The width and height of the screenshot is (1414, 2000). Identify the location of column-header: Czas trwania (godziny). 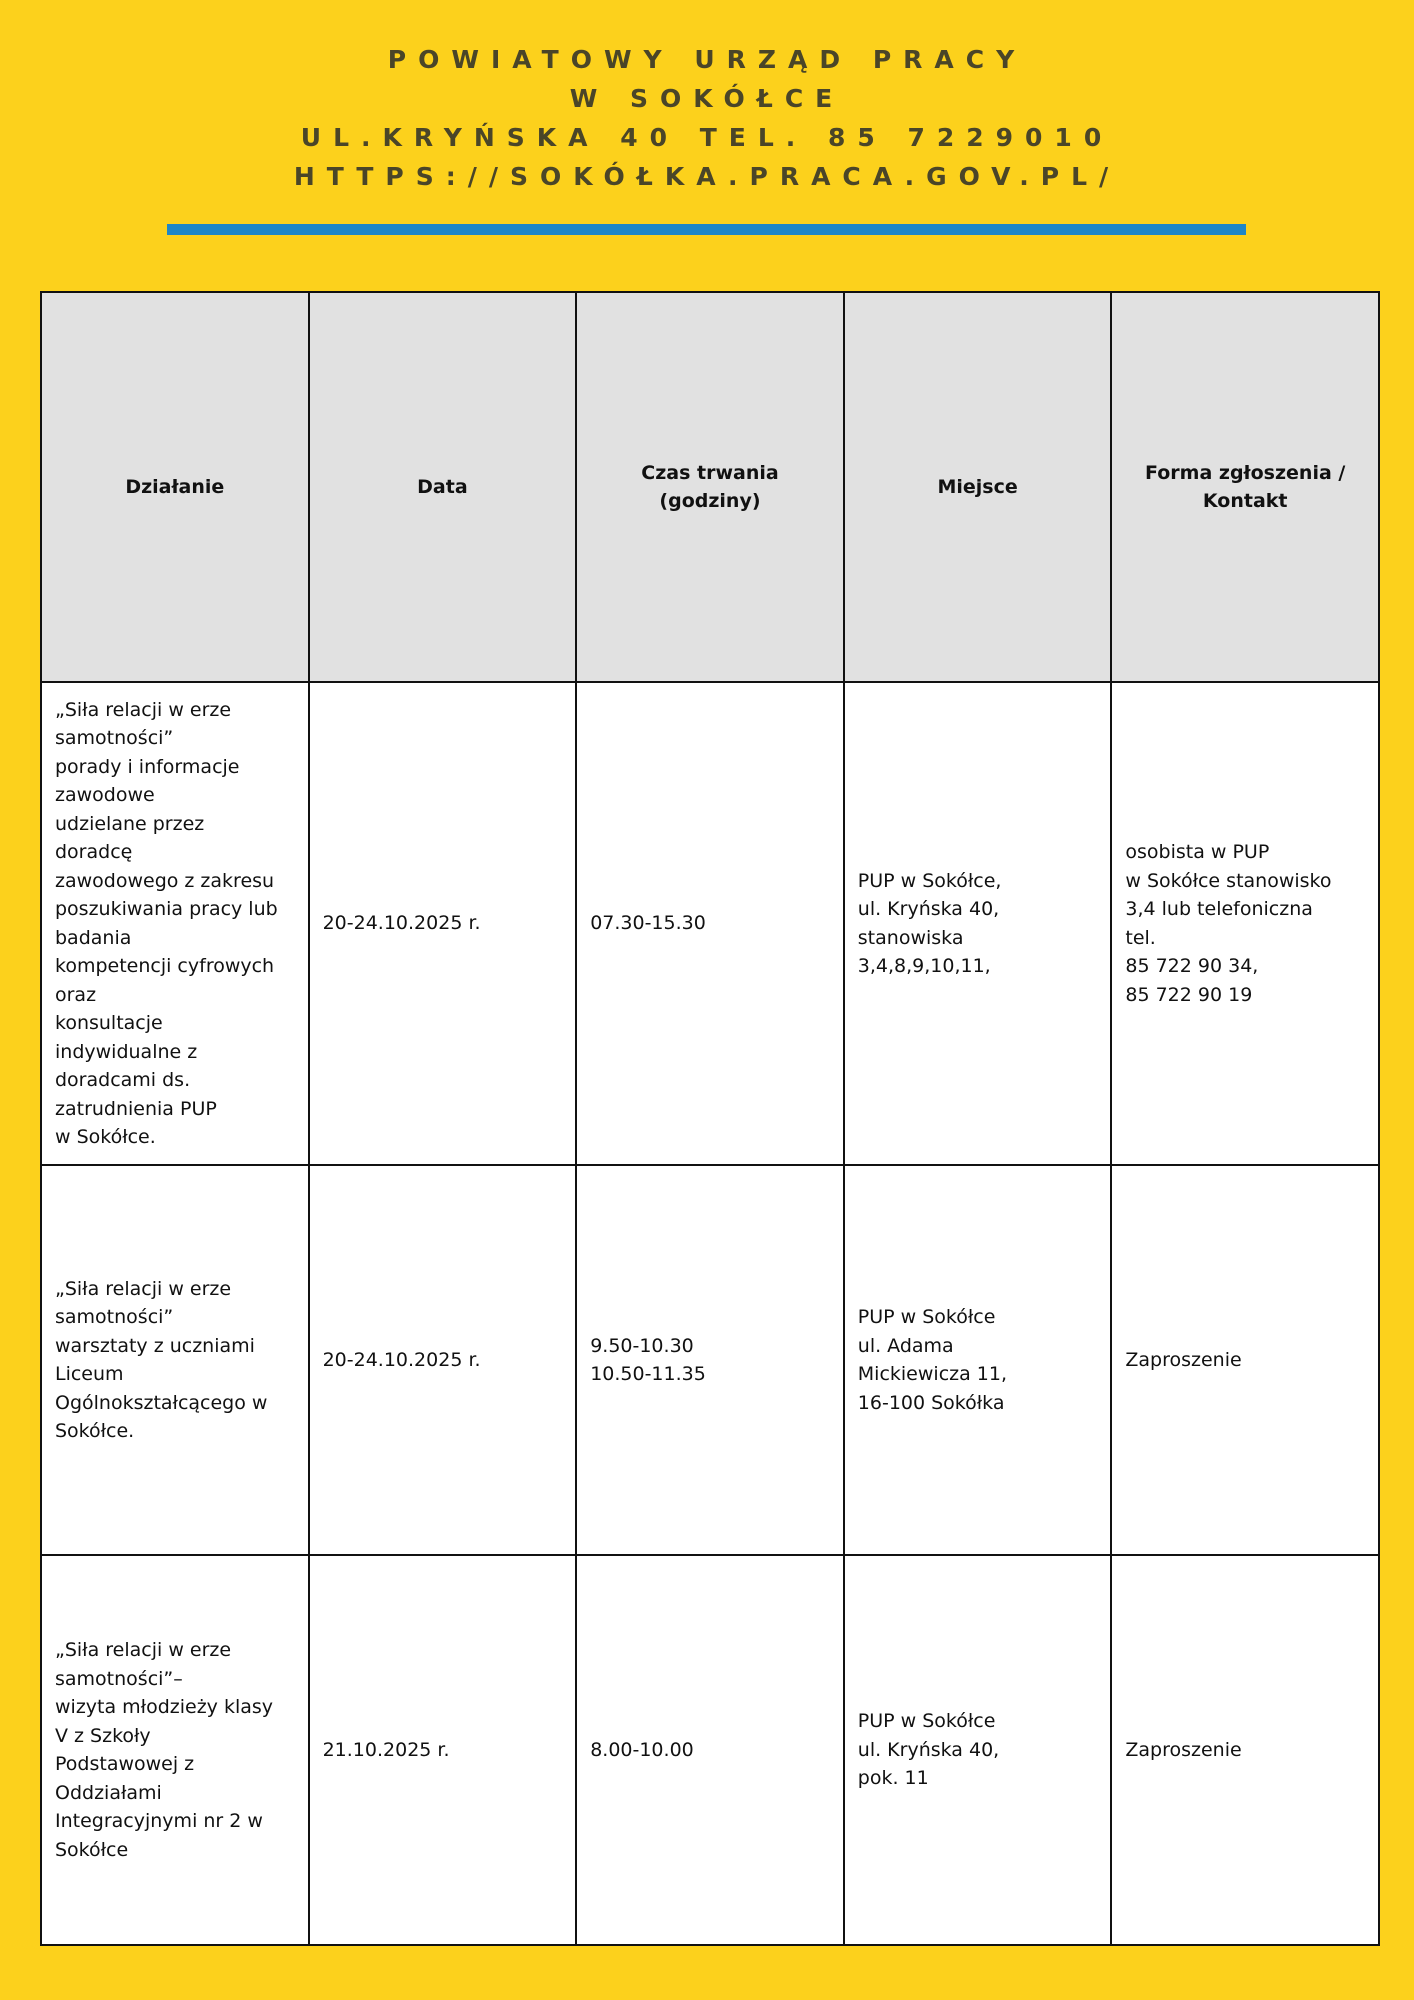
(710, 487).